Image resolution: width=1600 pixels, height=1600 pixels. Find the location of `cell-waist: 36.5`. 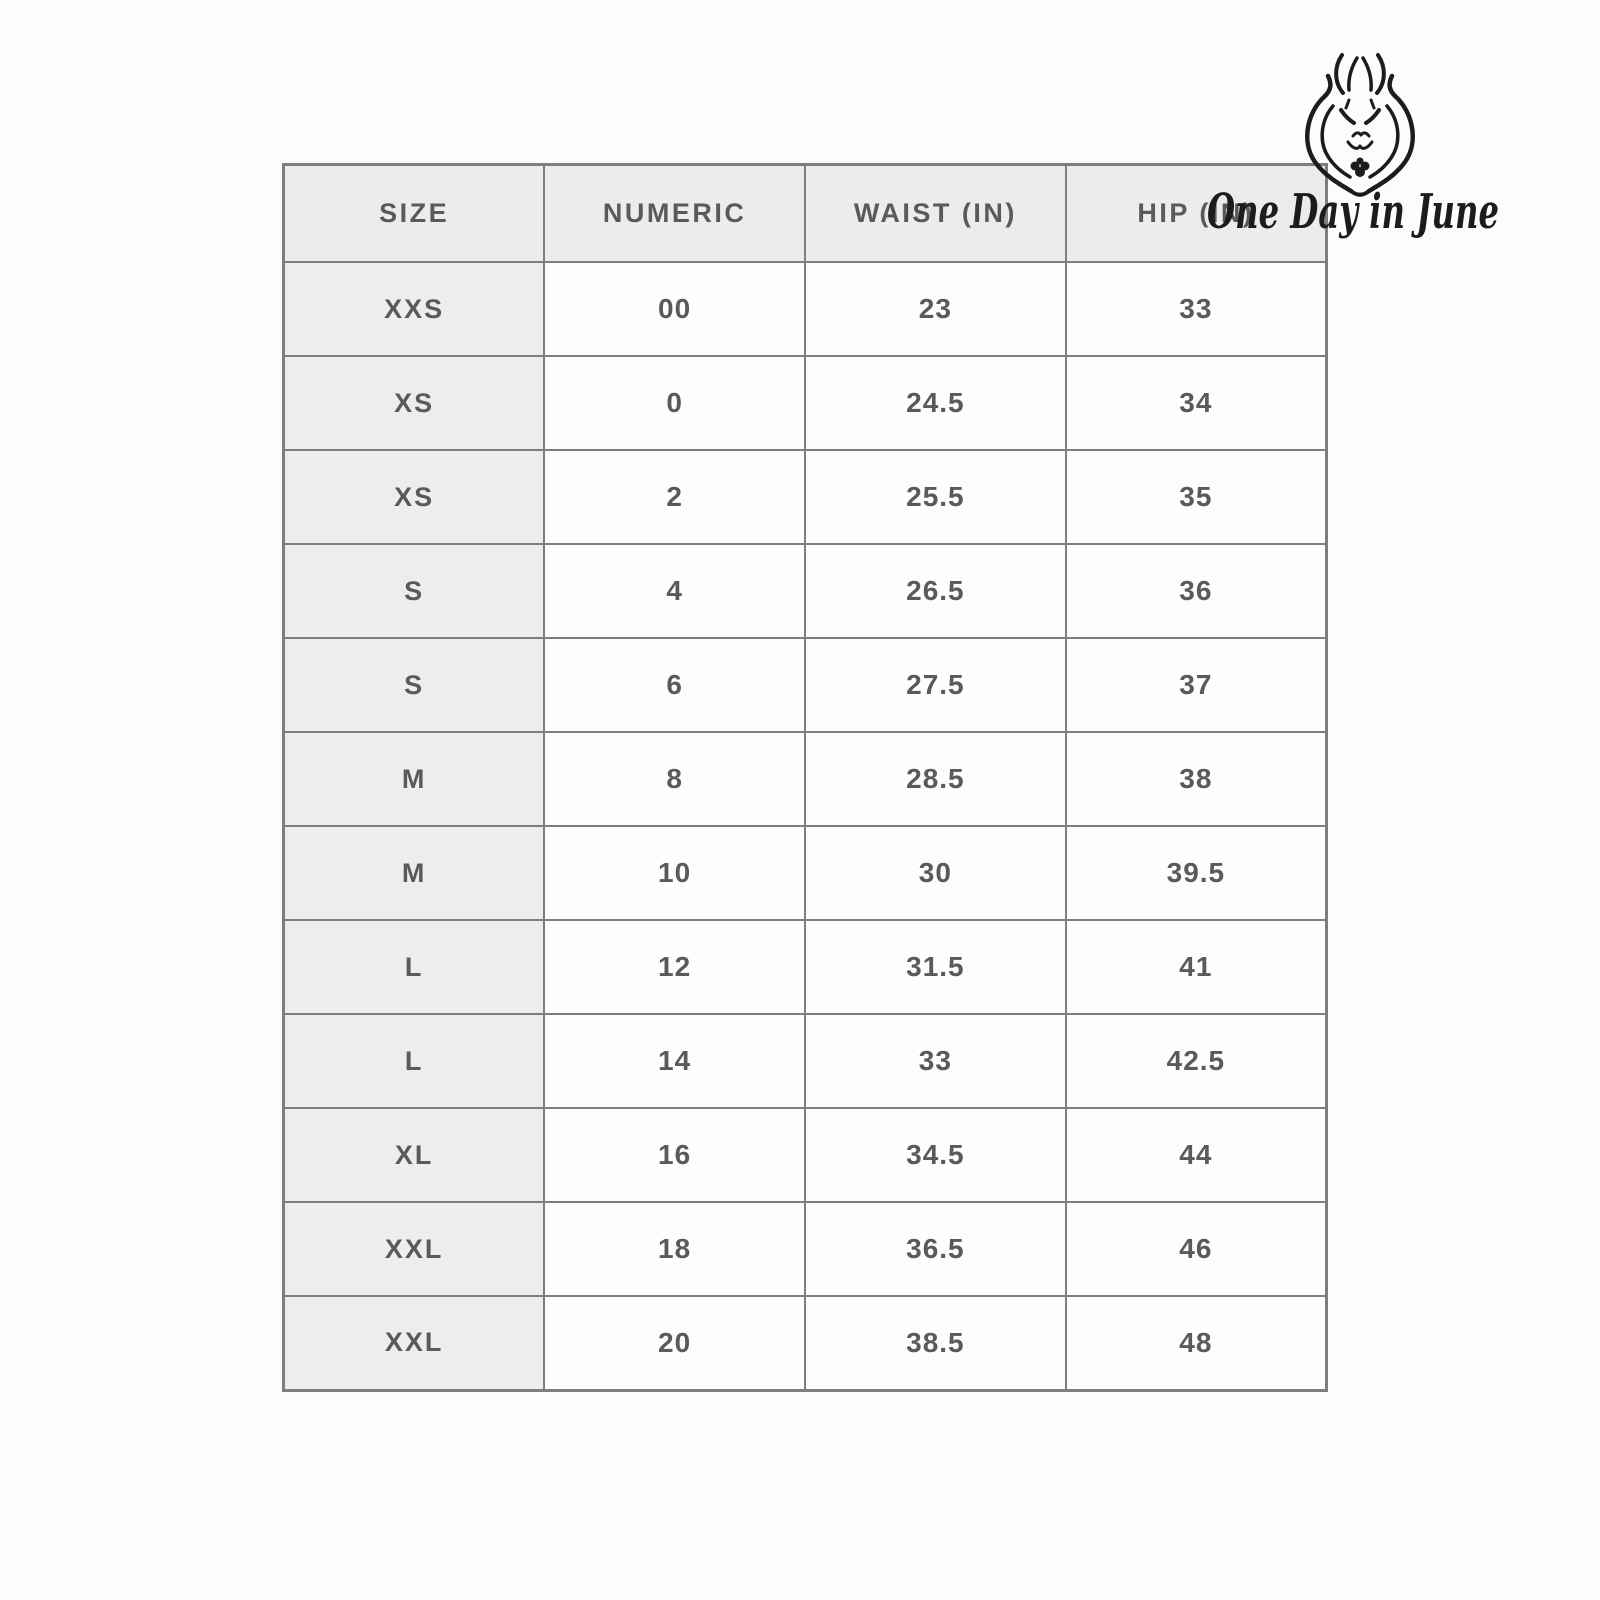

cell-waist: 36.5 is located at coordinates (935, 1249).